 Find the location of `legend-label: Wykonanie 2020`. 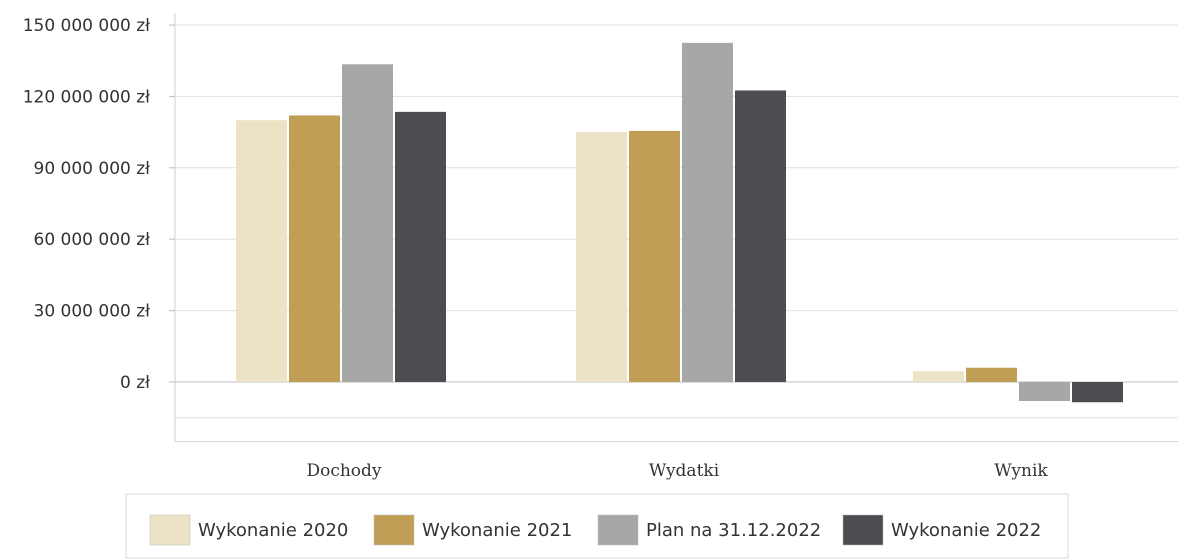

legend-label: Wykonanie 2020 is located at coordinates (273, 530).